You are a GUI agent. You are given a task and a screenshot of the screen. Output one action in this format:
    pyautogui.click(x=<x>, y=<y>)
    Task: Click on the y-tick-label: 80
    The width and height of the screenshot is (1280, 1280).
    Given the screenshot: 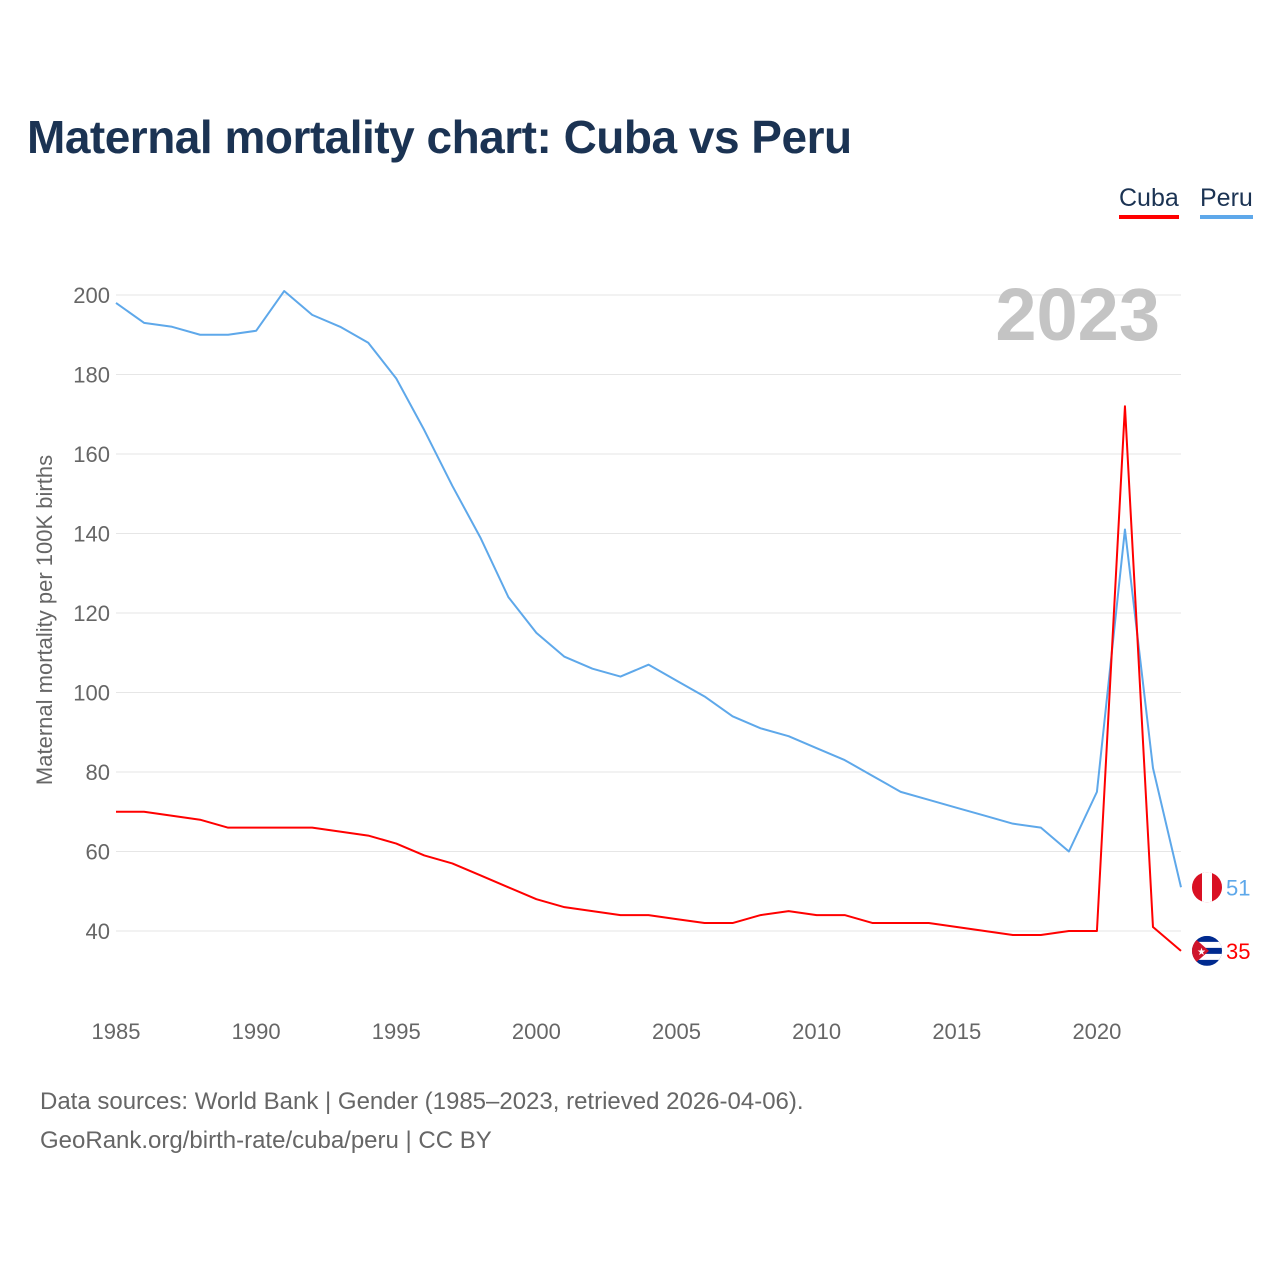 What is the action you would take?
    pyautogui.click(x=98, y=772)
    